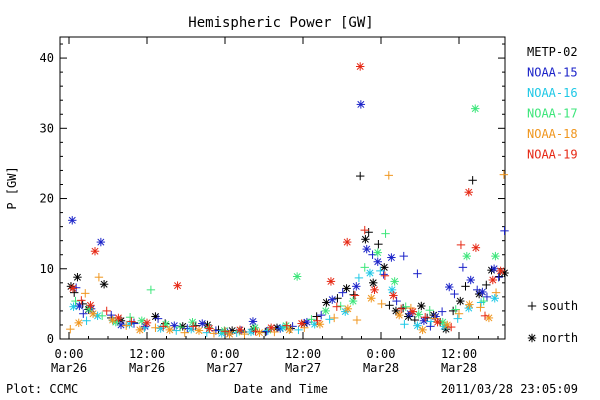 This screenshot has height=400, width=600. Describe the element at coordinates (280, 23) in the screenshot. I see `chart-title: Hemispheric Power [GW]` at that location.